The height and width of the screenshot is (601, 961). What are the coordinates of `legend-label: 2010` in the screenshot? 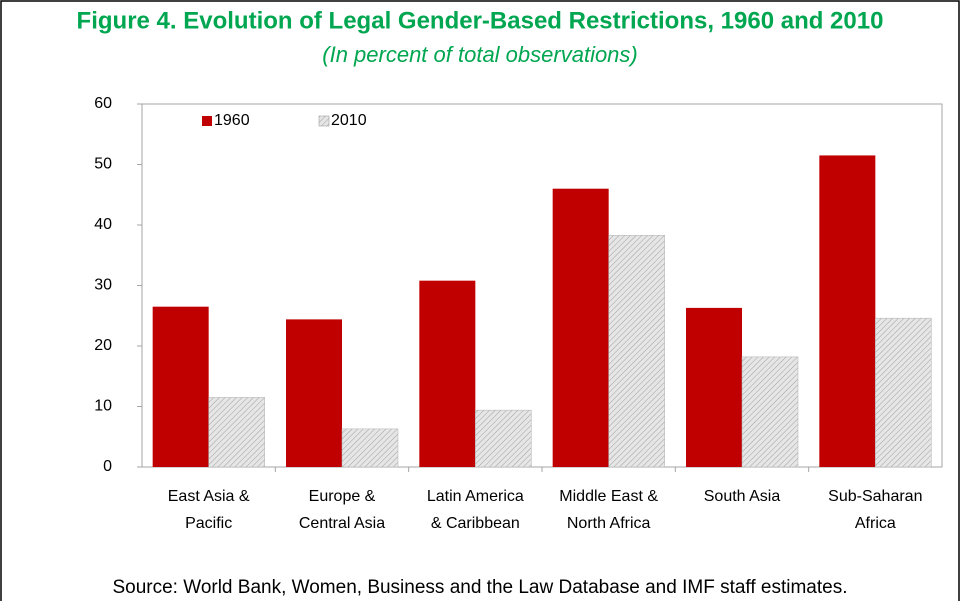 It's located at (349, 120).